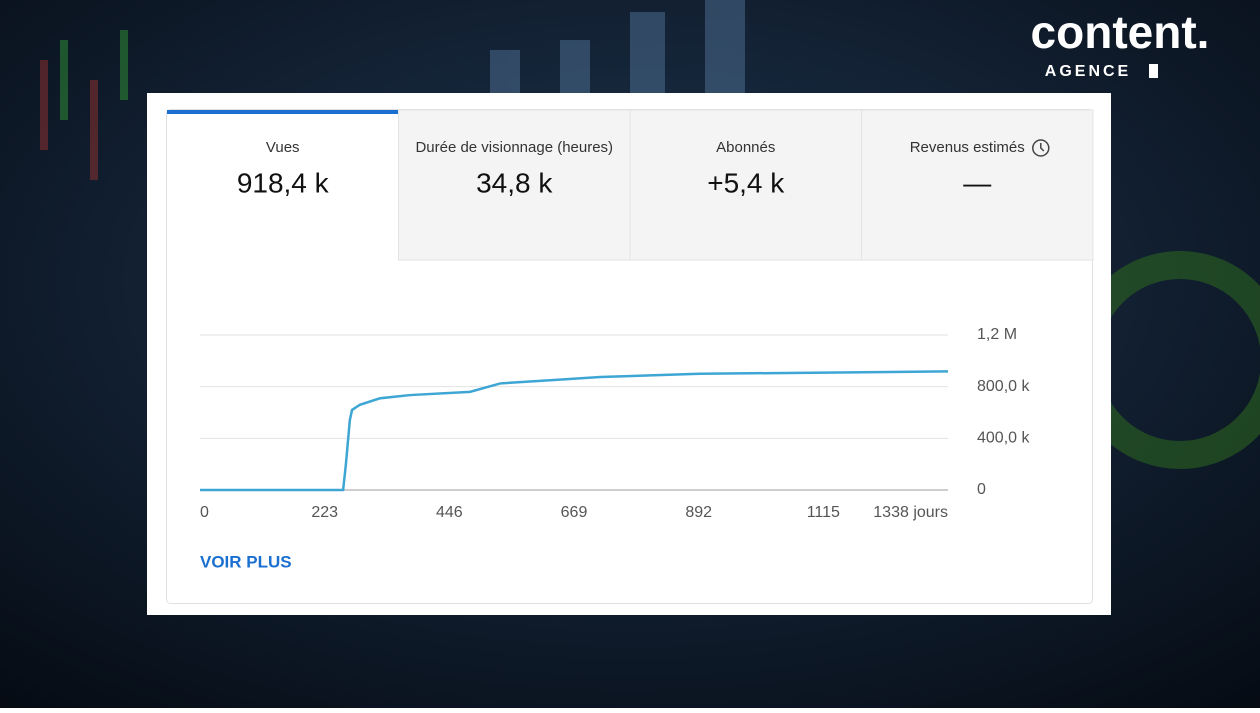  What do you see at coordinates (745, 147) in the screenshot?
I see `tab-label: Abonnés` at bounding box center [745, 147].